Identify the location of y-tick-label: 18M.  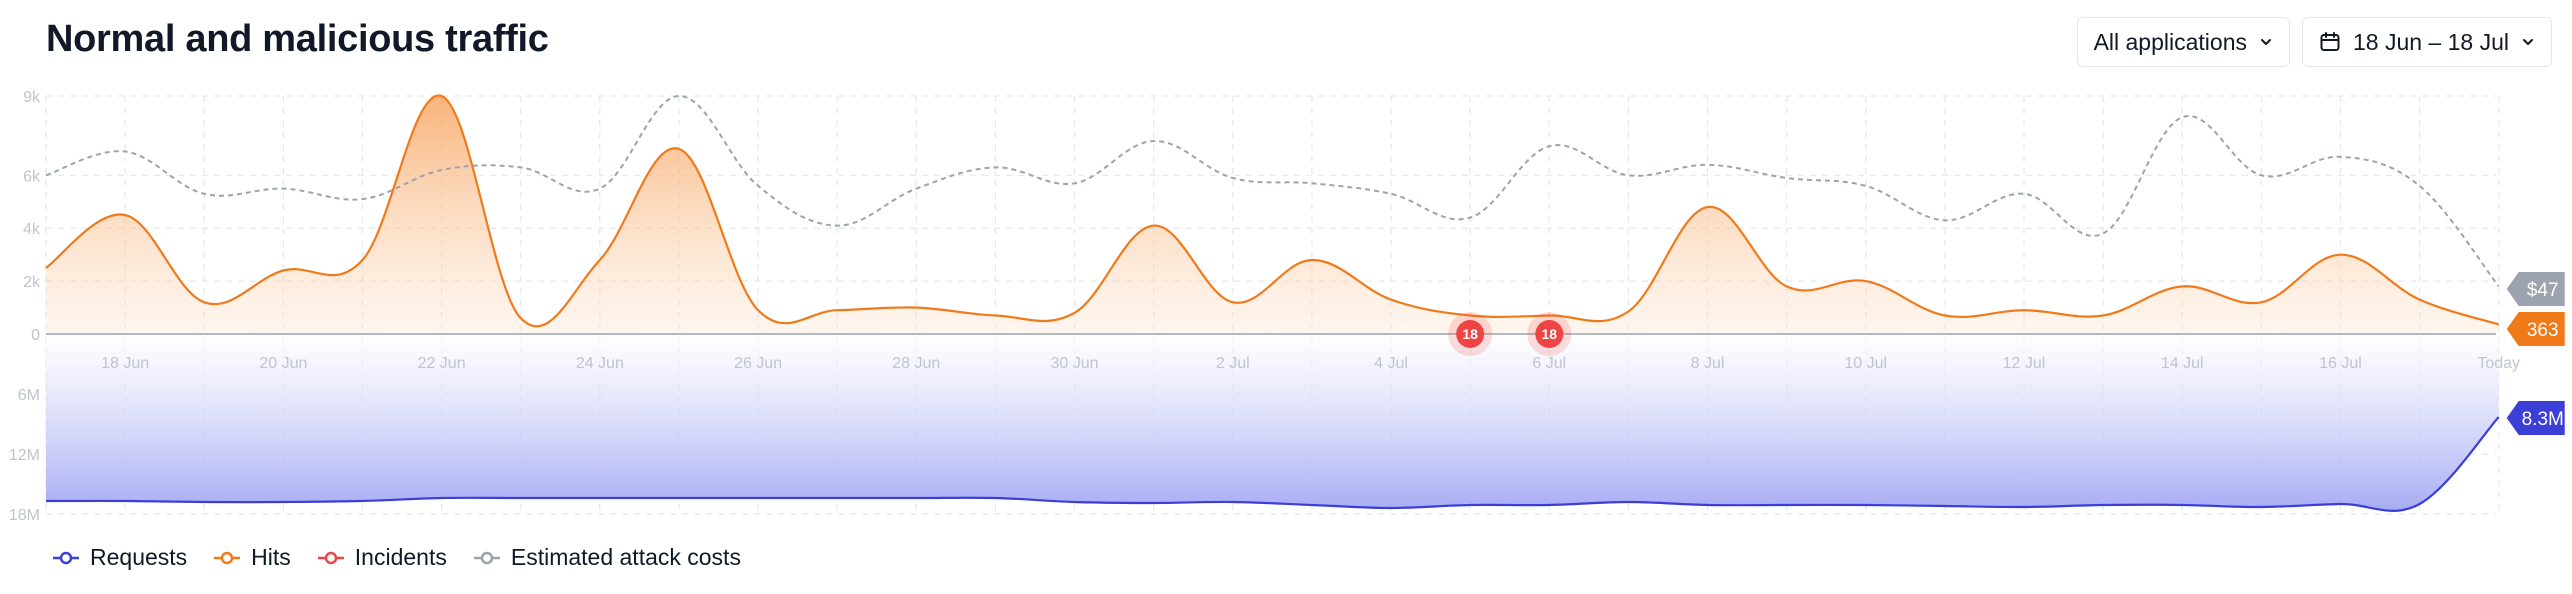
(24, 515).